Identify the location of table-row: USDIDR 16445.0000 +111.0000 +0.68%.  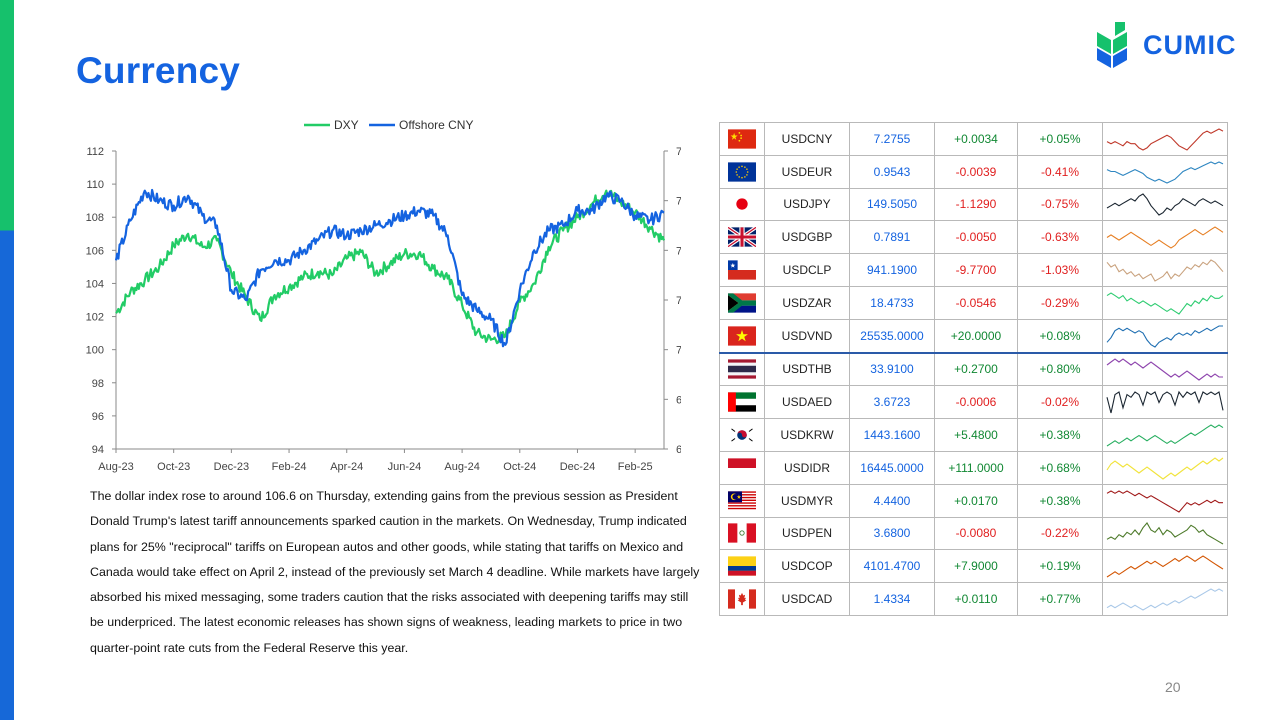
(973, 467).